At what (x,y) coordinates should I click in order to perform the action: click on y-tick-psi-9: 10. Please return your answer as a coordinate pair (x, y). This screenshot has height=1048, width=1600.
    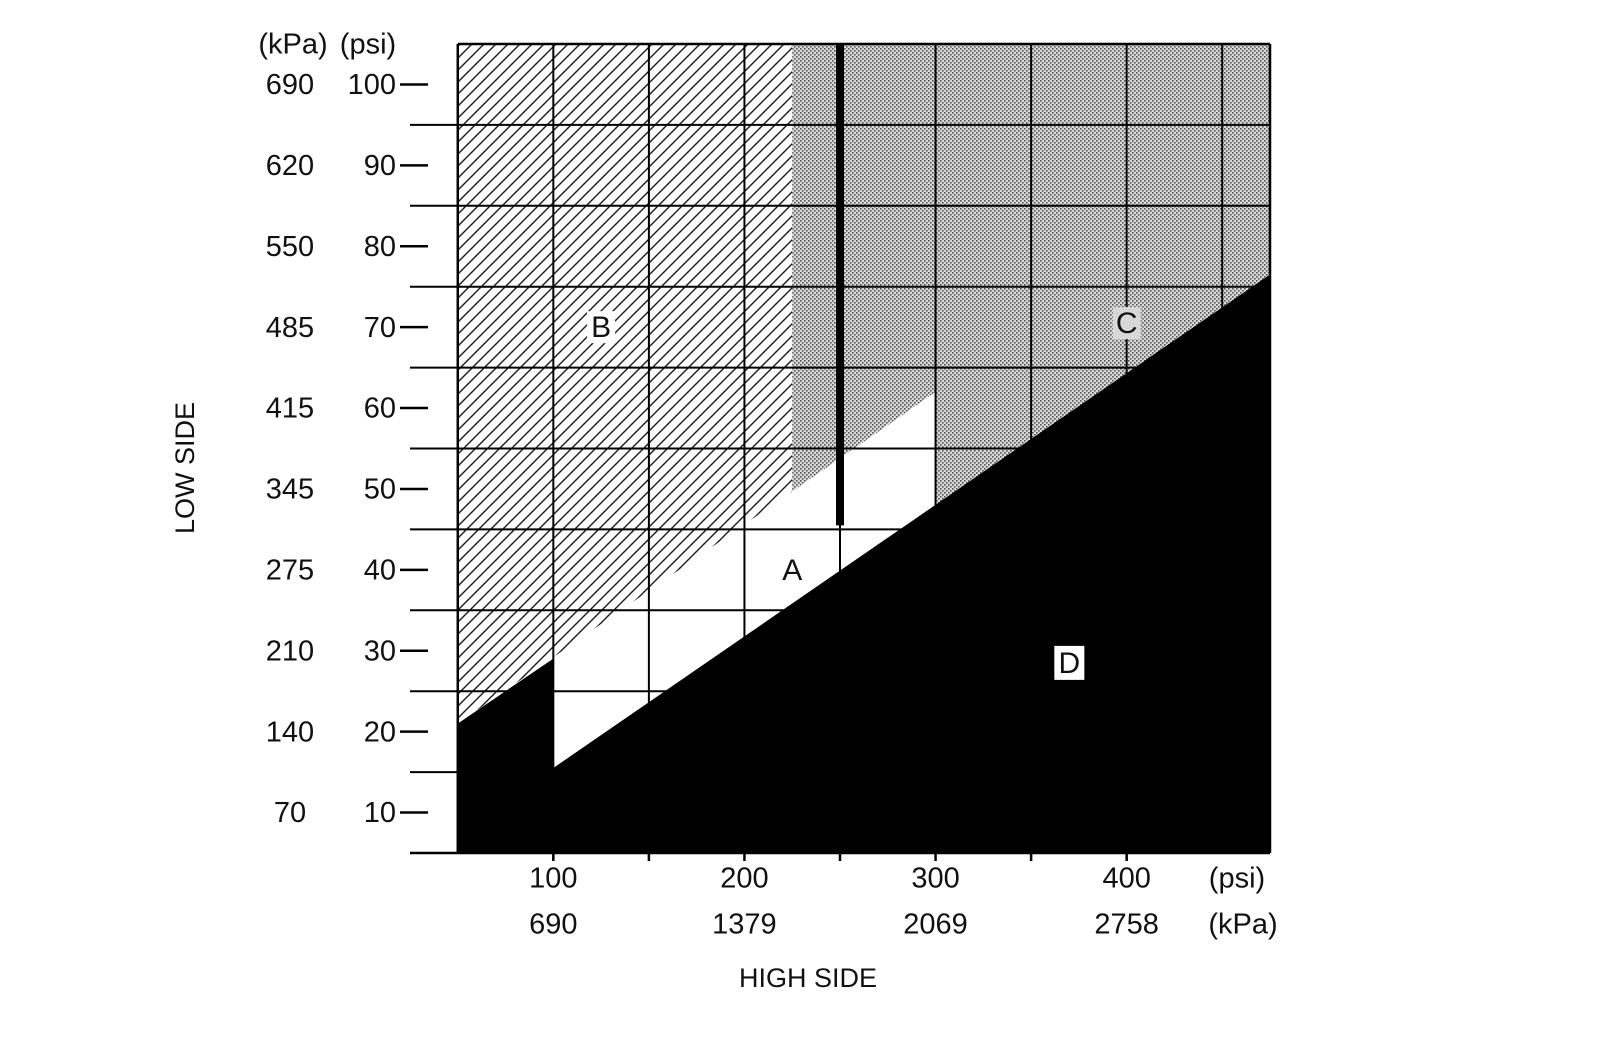
    Looking at the image, I should click on (380, 813).